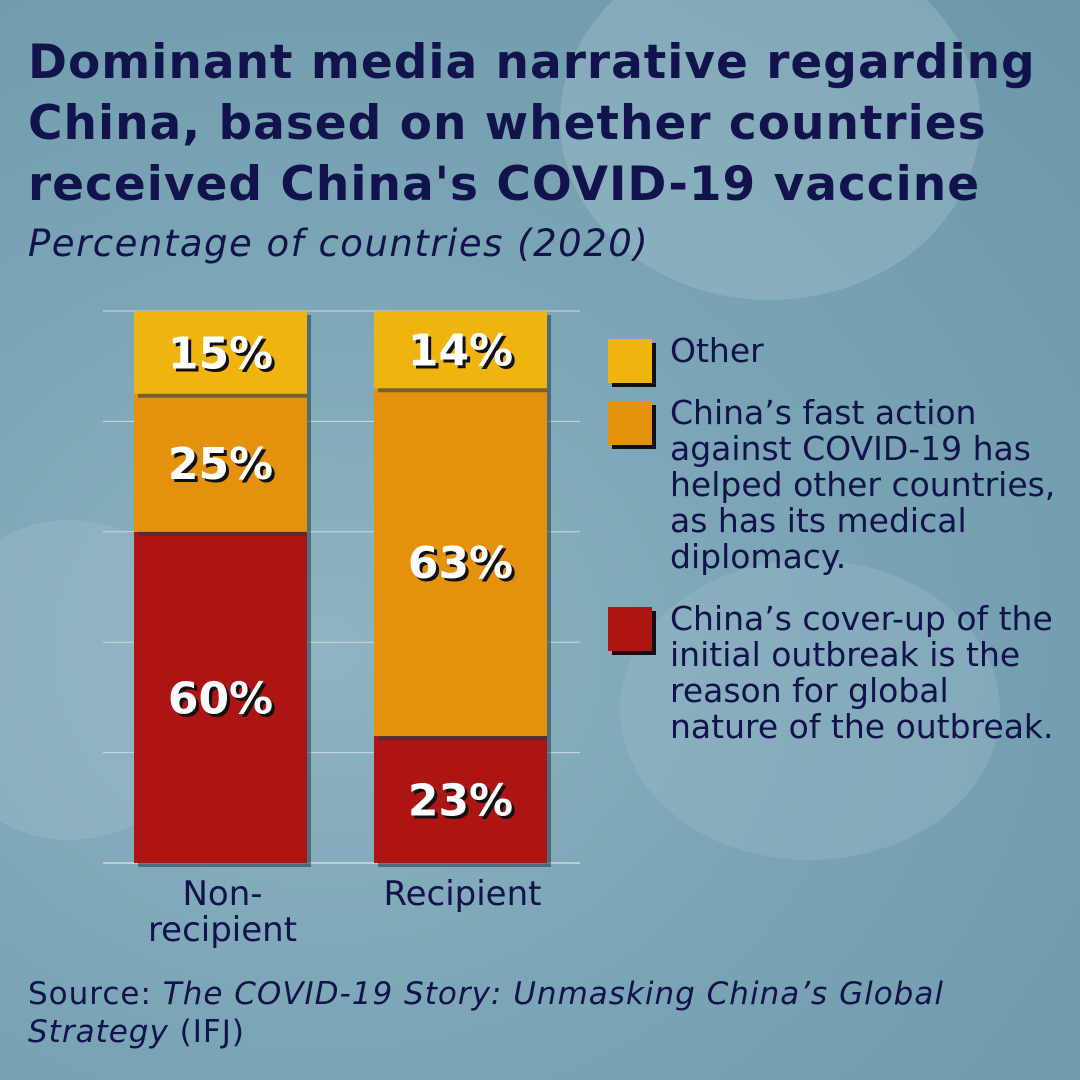 Image resolution: width=1080 pixels, height=1080 pixels. I want to click on data-label: 14%, so click(460, 351).